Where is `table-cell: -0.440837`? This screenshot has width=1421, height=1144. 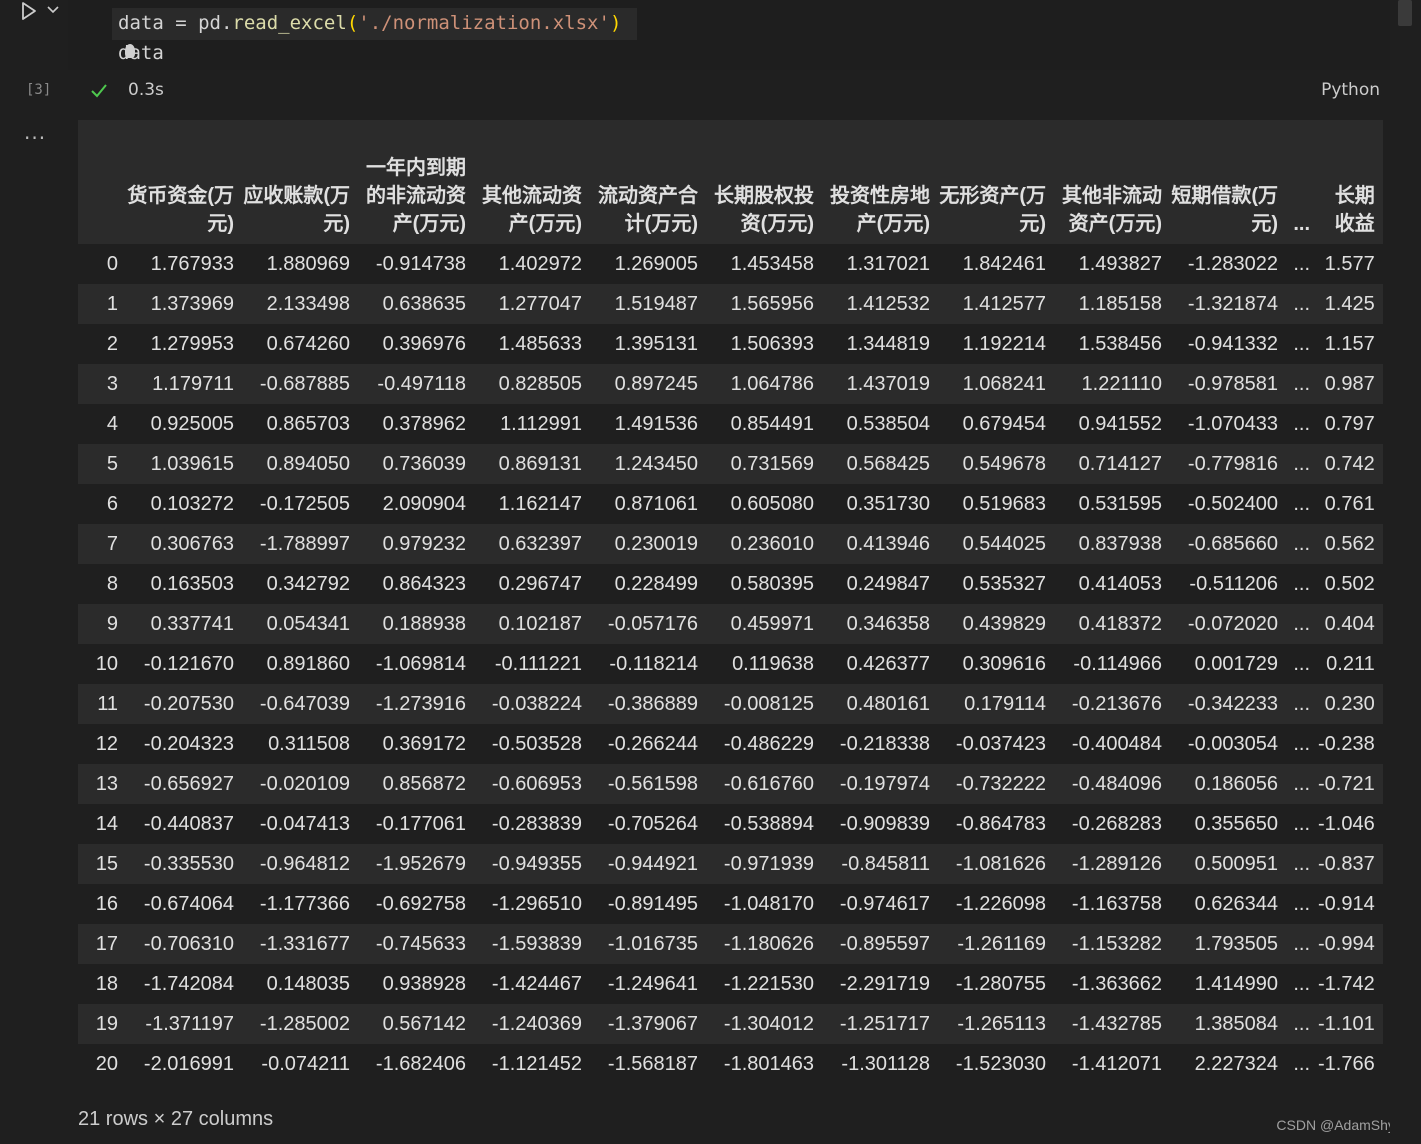 table-cell: -0.440837 is located at coordinates (188, 823).